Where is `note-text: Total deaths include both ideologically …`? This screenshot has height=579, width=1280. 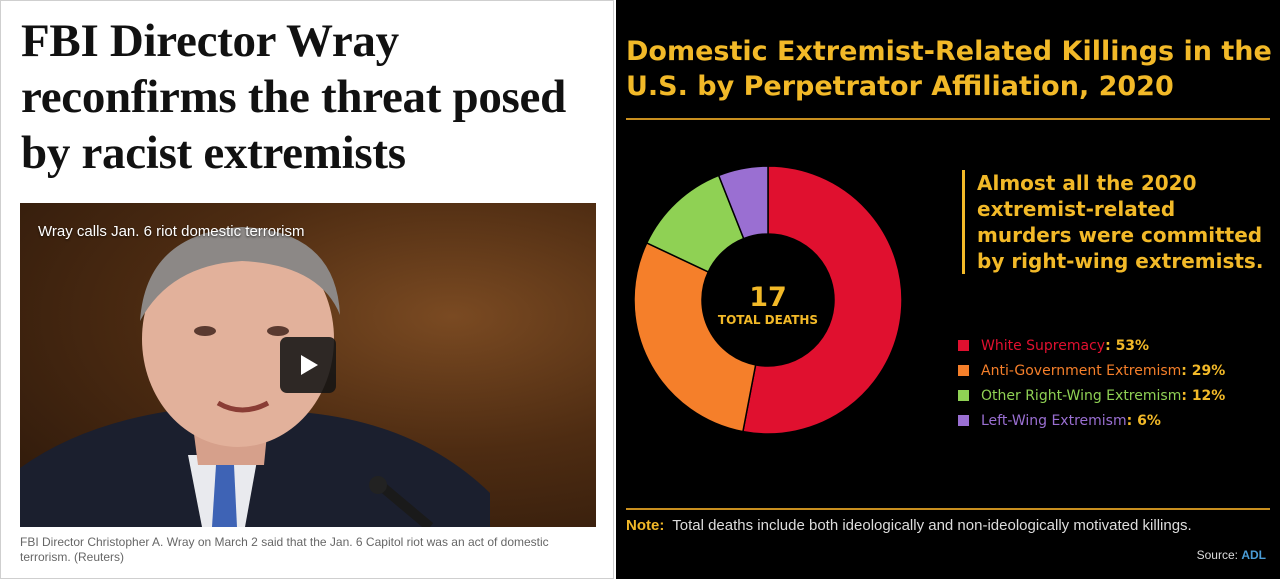 note-text: Total deaths include both ideologically … is located at coordinates (932, 525).